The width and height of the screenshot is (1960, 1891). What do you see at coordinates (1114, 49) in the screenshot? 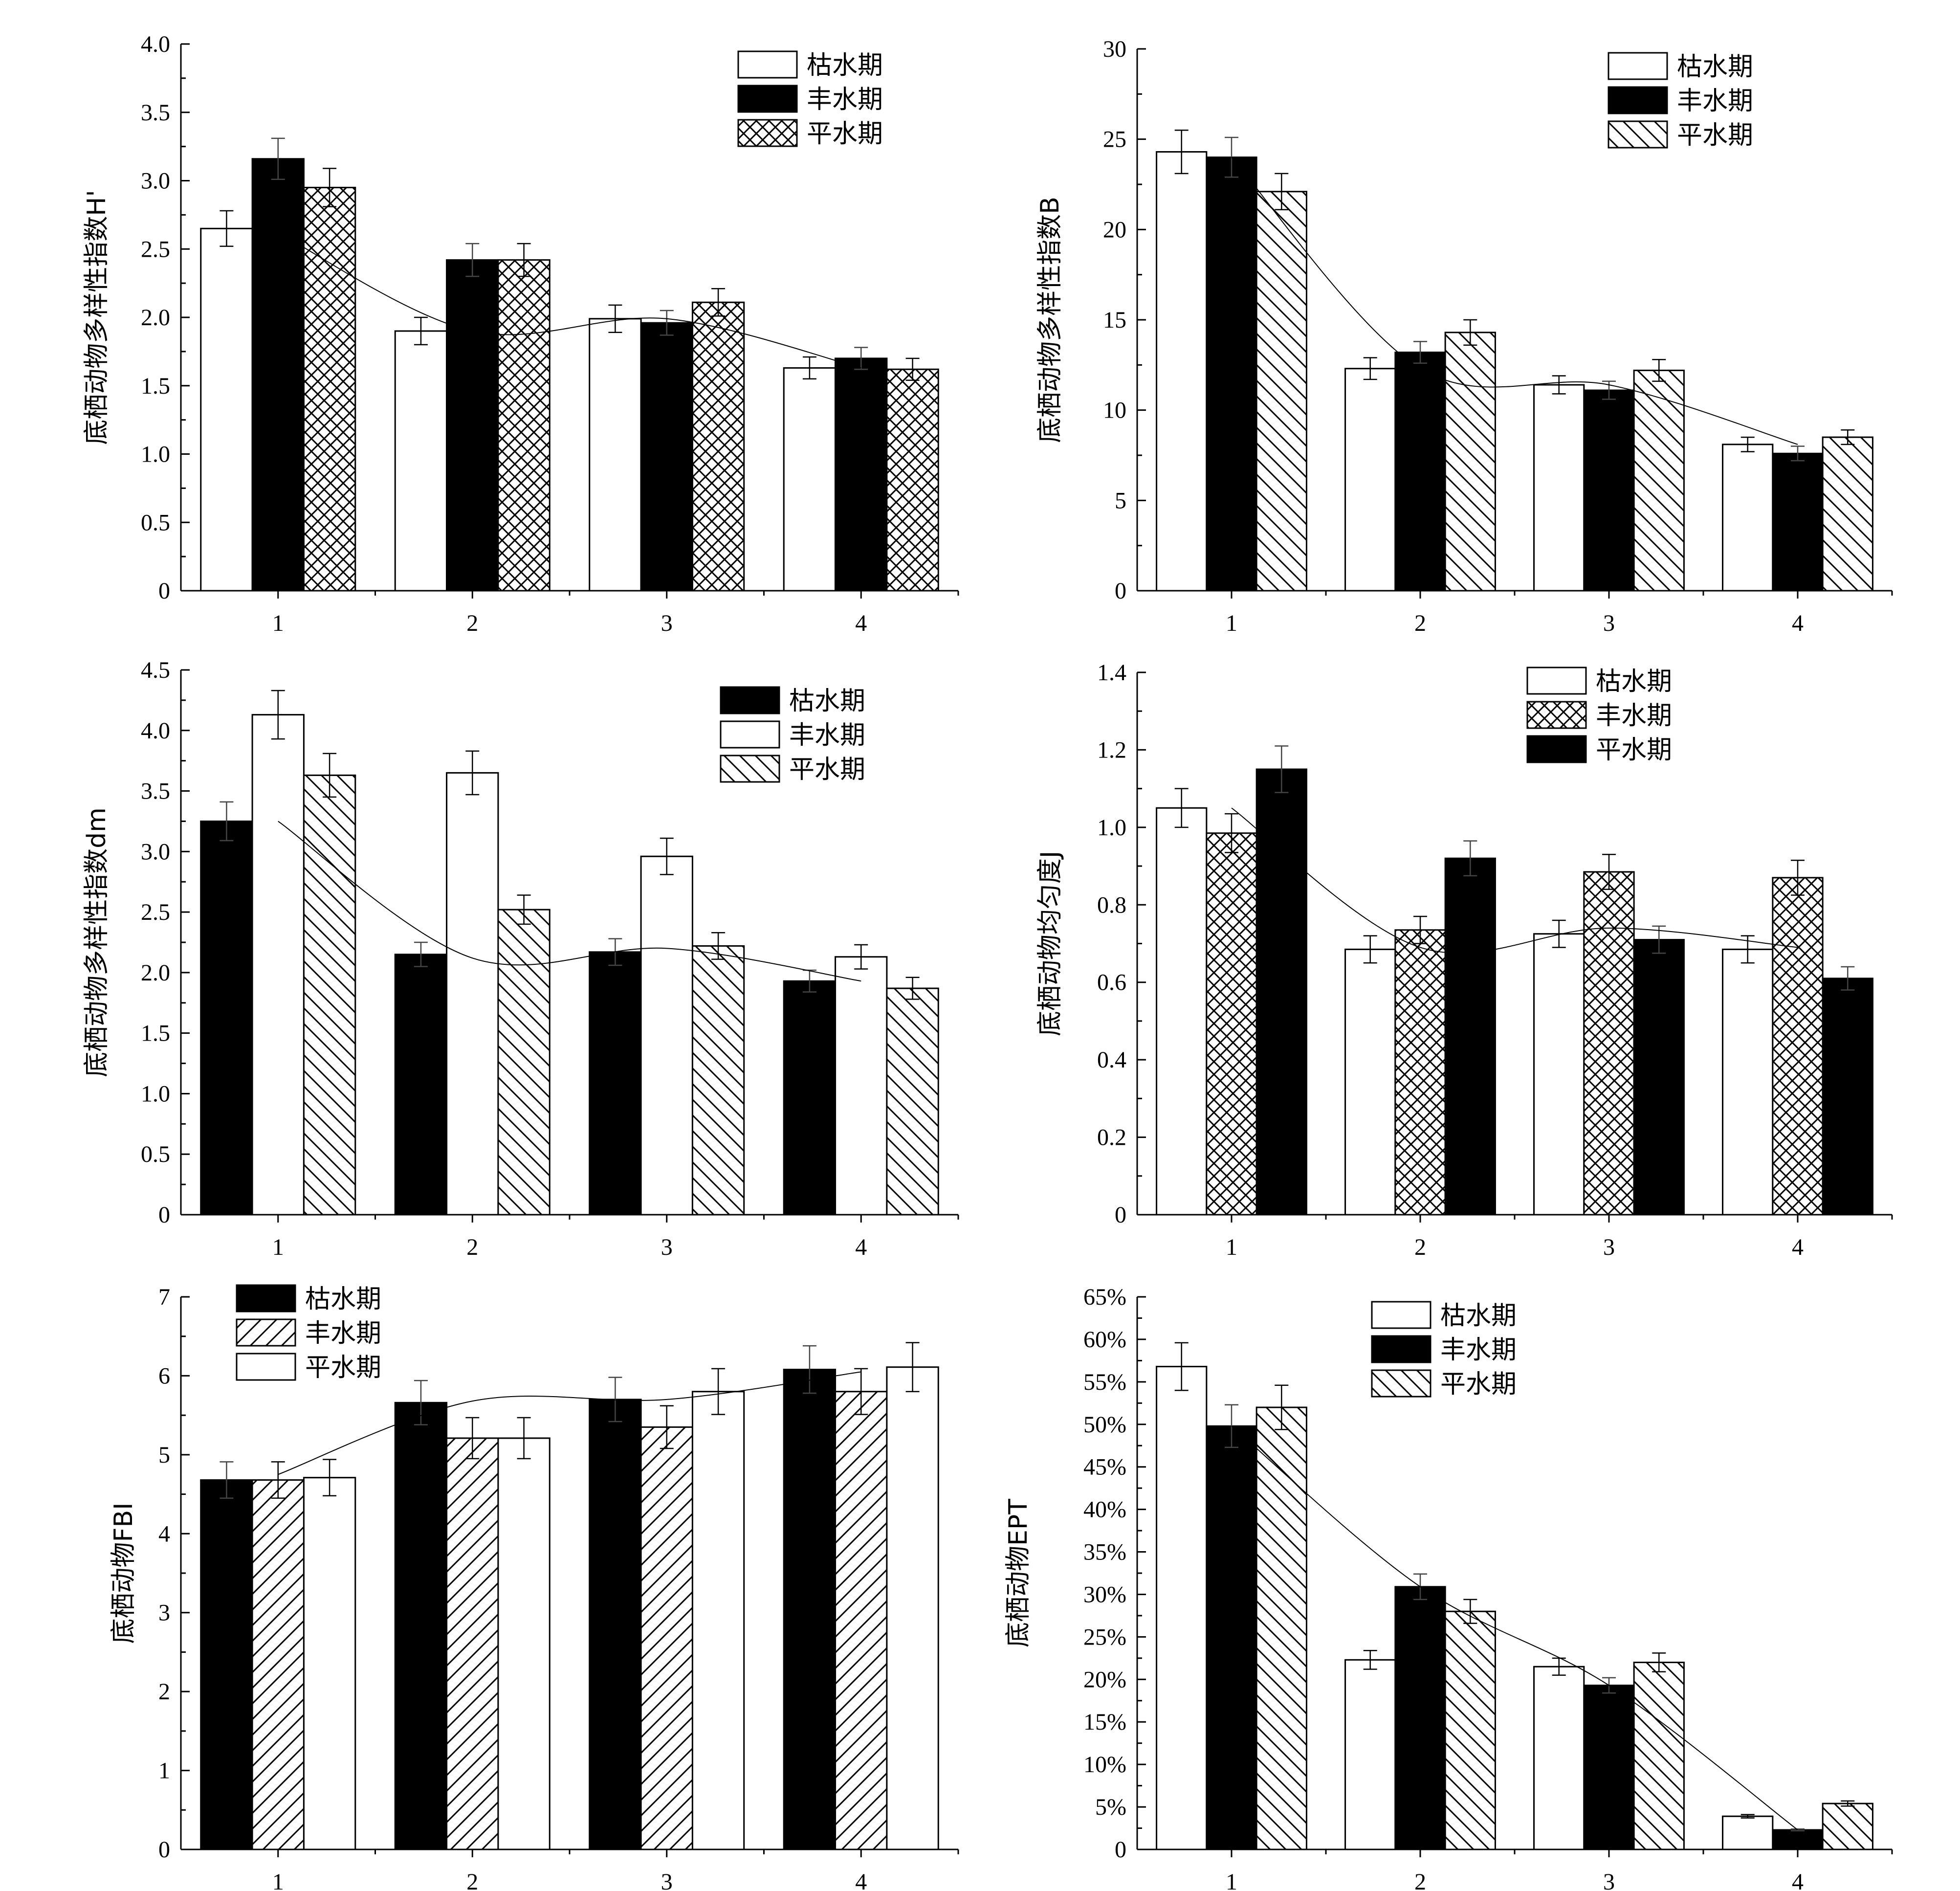
I see `y-tick-label: 30` at bounding box center [1114, 49].